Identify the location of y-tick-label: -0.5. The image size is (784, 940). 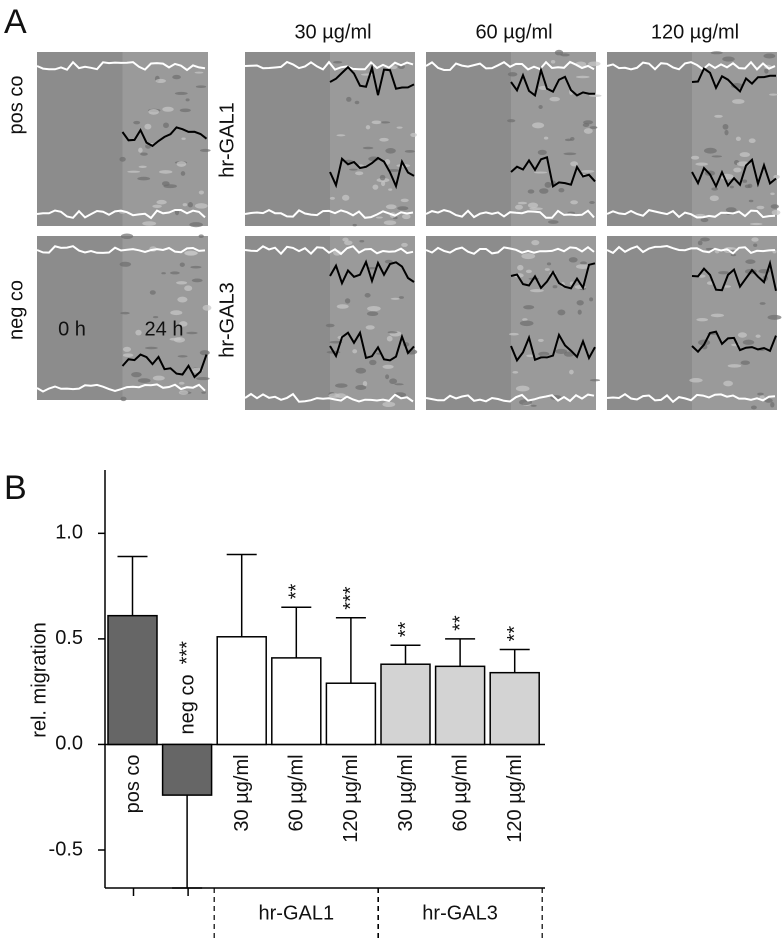
(66, 849).